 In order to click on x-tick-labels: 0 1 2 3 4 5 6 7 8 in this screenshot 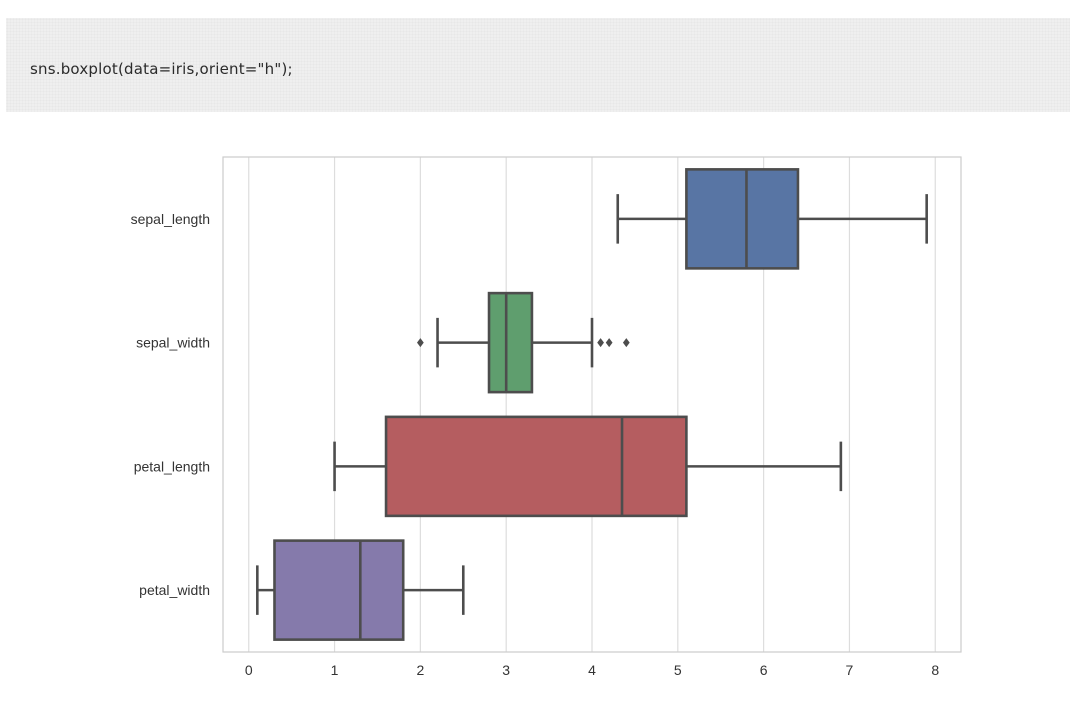, I will do `click(592, 670)`.